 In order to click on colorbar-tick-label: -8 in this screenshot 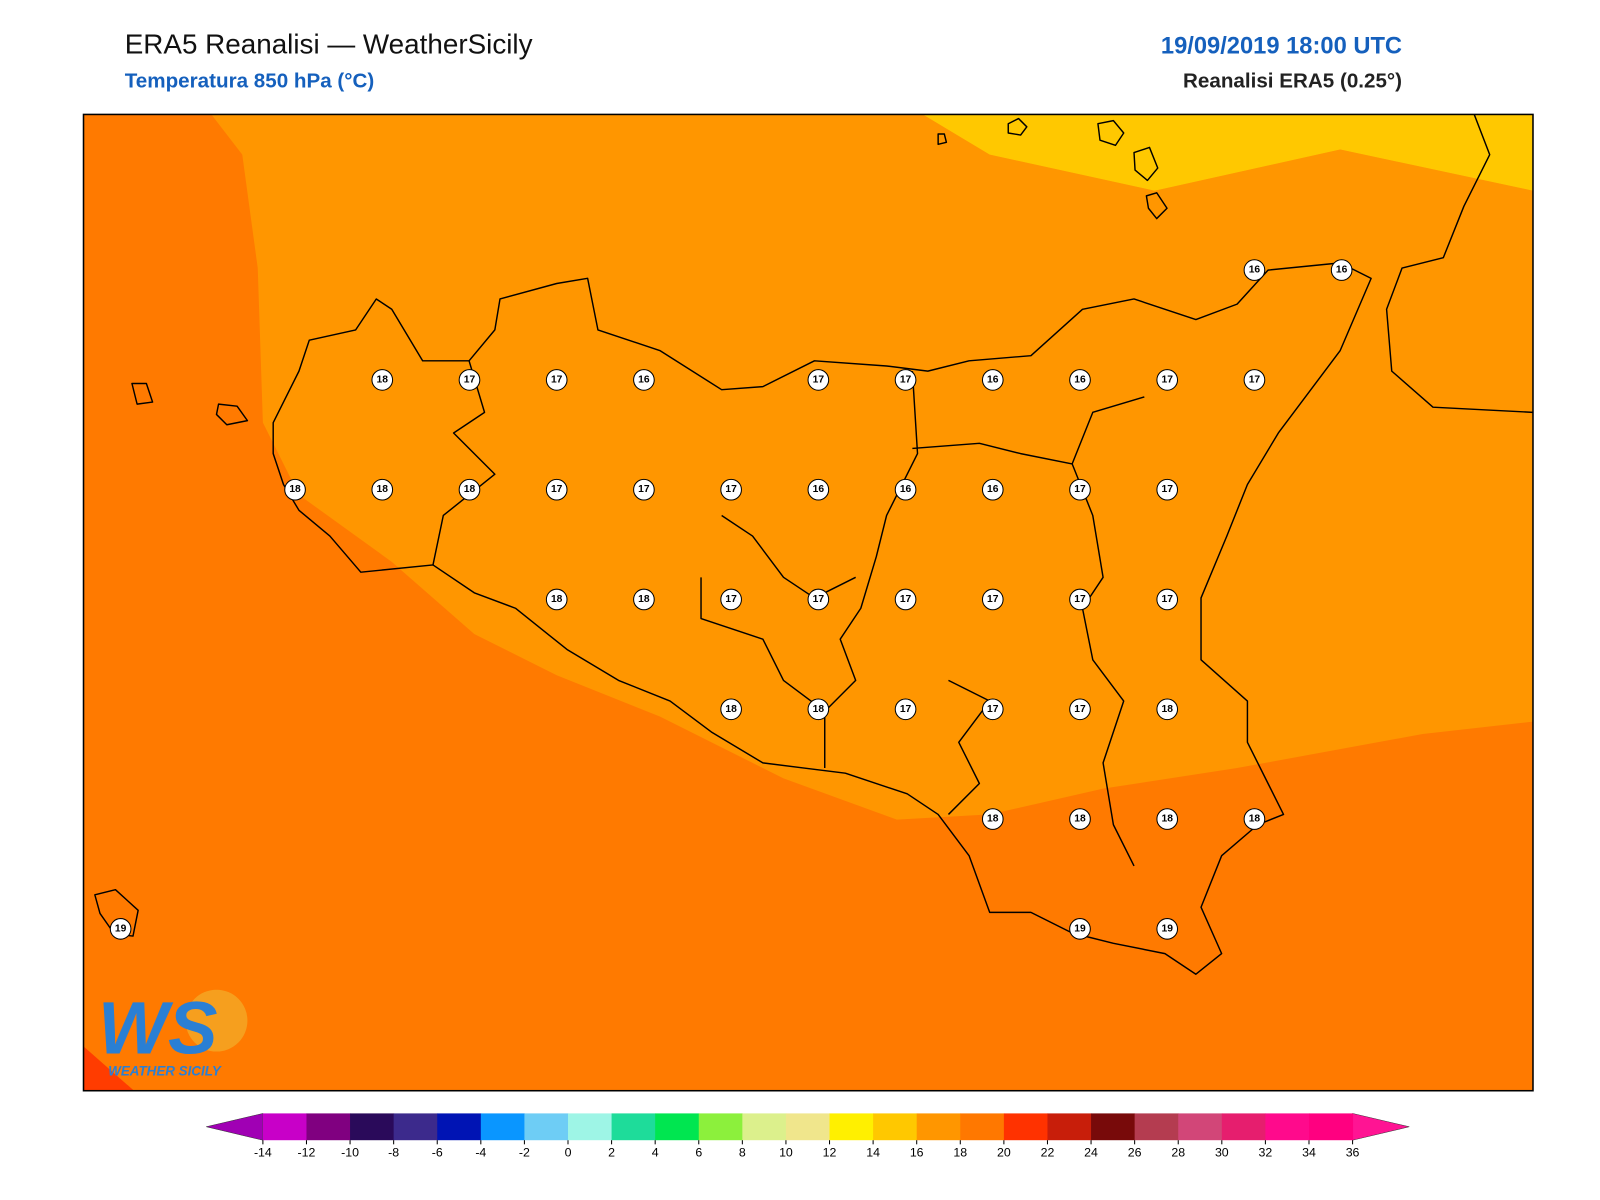, I will do `click(393, 1153)`.